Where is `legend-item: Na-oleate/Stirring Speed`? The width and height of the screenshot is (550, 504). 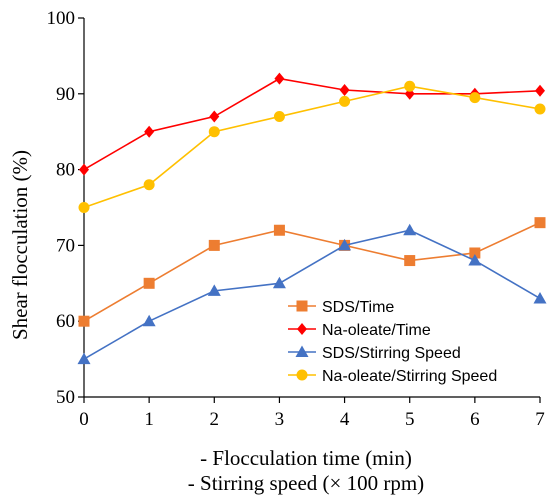 legend-item: Na-oleate/Stirring Speed is located at coordinates (392, 376).